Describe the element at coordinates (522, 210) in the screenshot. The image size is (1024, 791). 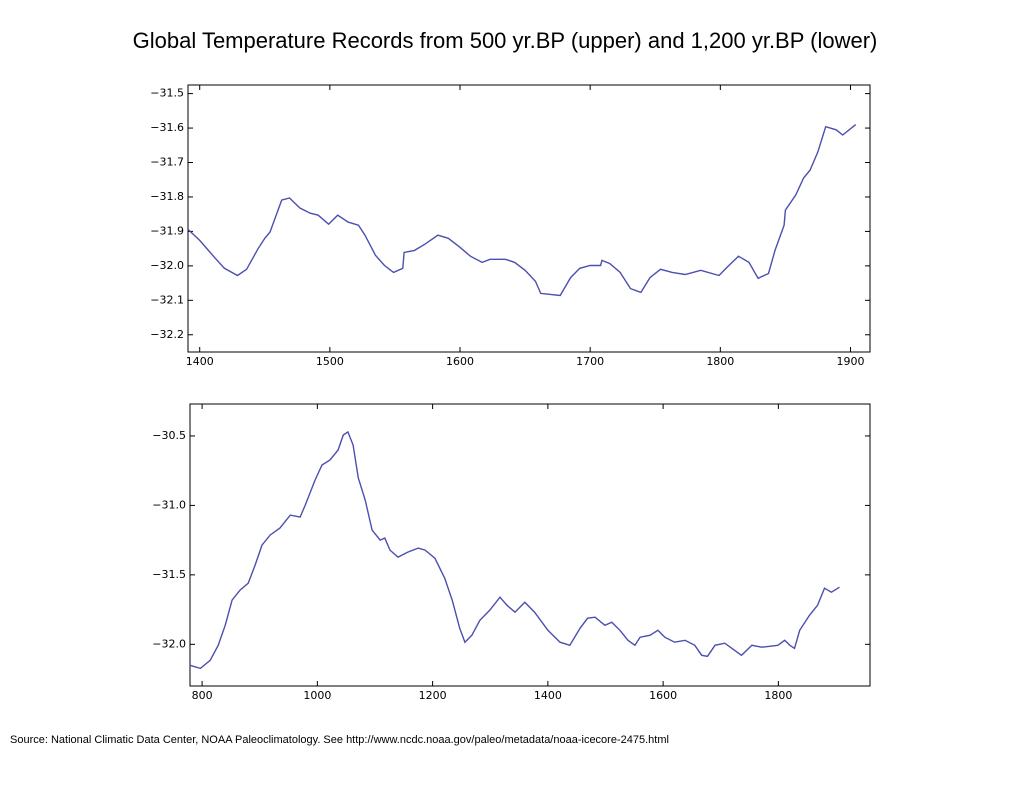
I see `temperature-line` at that location.